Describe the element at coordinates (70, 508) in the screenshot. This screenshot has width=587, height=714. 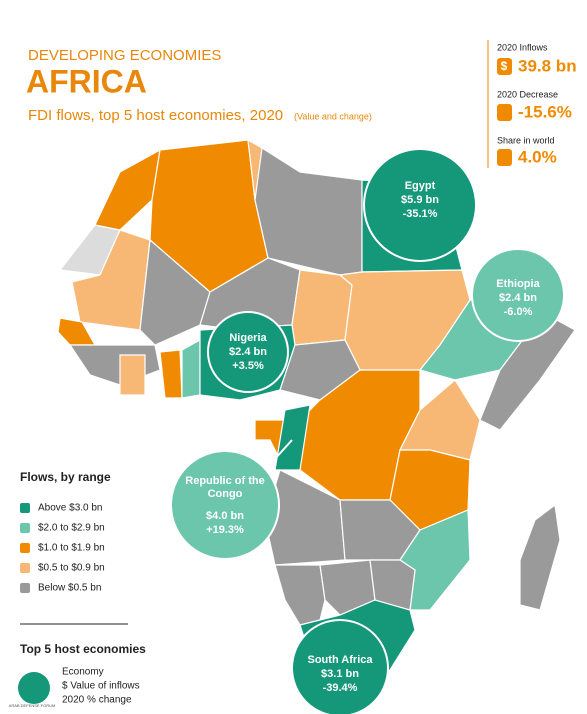
I see `legend-label: Above $3.0 bn` at that location.